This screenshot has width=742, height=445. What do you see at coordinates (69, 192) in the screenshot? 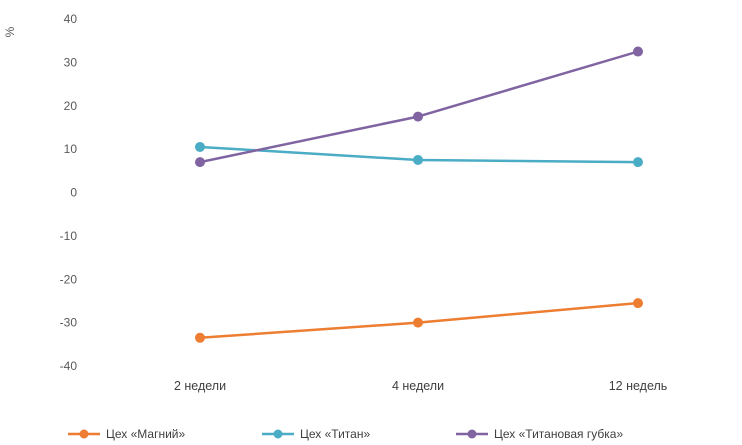
I see `y-axis: 40 30 20 10 0 -10 -20 -30 -40` at bounding box center [69, 192].